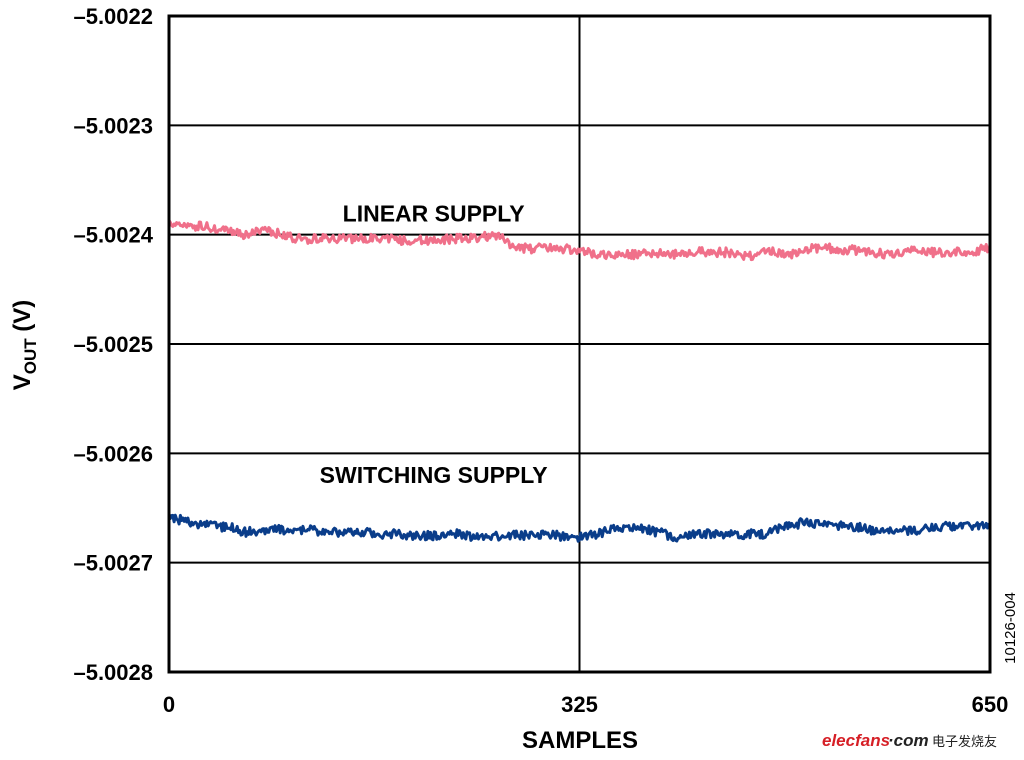  I want to click on x-tick-label: 650, so click(990, 704).